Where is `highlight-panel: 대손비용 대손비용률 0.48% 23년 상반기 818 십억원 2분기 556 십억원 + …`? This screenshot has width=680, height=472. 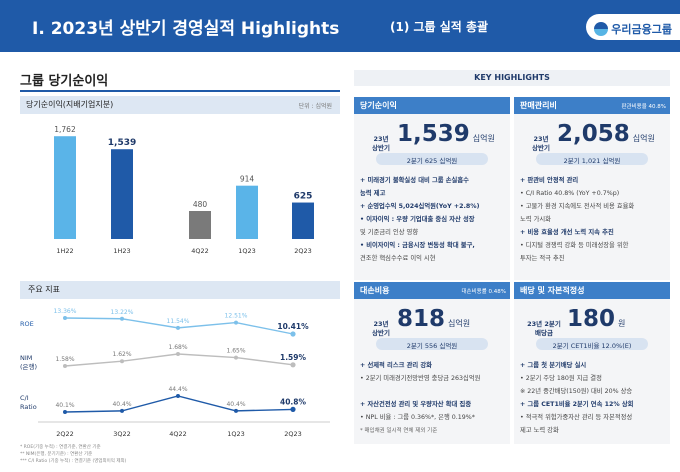
highlight-panel: 대손비용 대손비용률 0.48% 23년 상반기 818 십억원 2분기 556 십억원 + … is located at coordinates (432, 363).